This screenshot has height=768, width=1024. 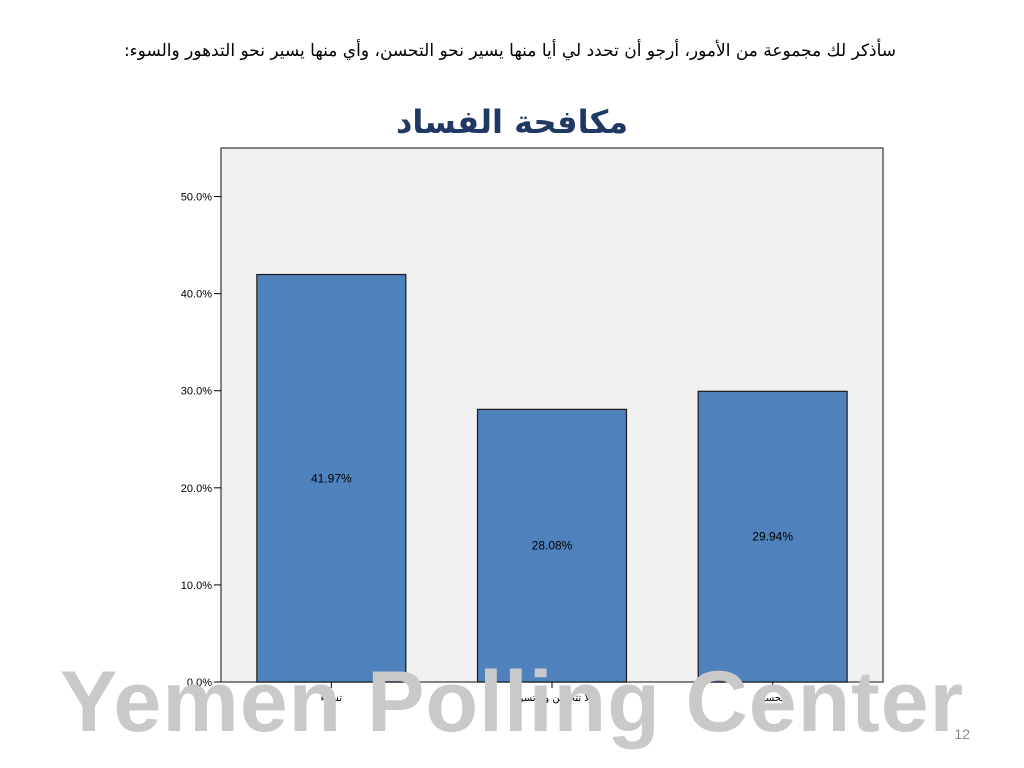 What do you see at coordinates (332, 698) in the screenshot?
I see `x-category-label: تسوء` at bounding box center [332, 698].